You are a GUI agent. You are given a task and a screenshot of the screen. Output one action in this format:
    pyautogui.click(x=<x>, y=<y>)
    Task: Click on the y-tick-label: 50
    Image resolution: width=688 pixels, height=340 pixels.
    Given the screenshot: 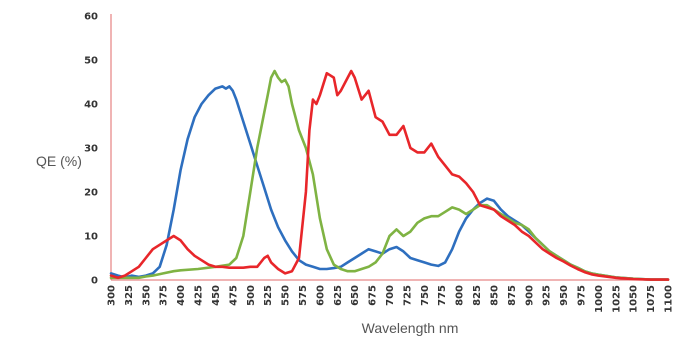 What is the action you would take?
    pyautogui.click(x=91, y=61)
    